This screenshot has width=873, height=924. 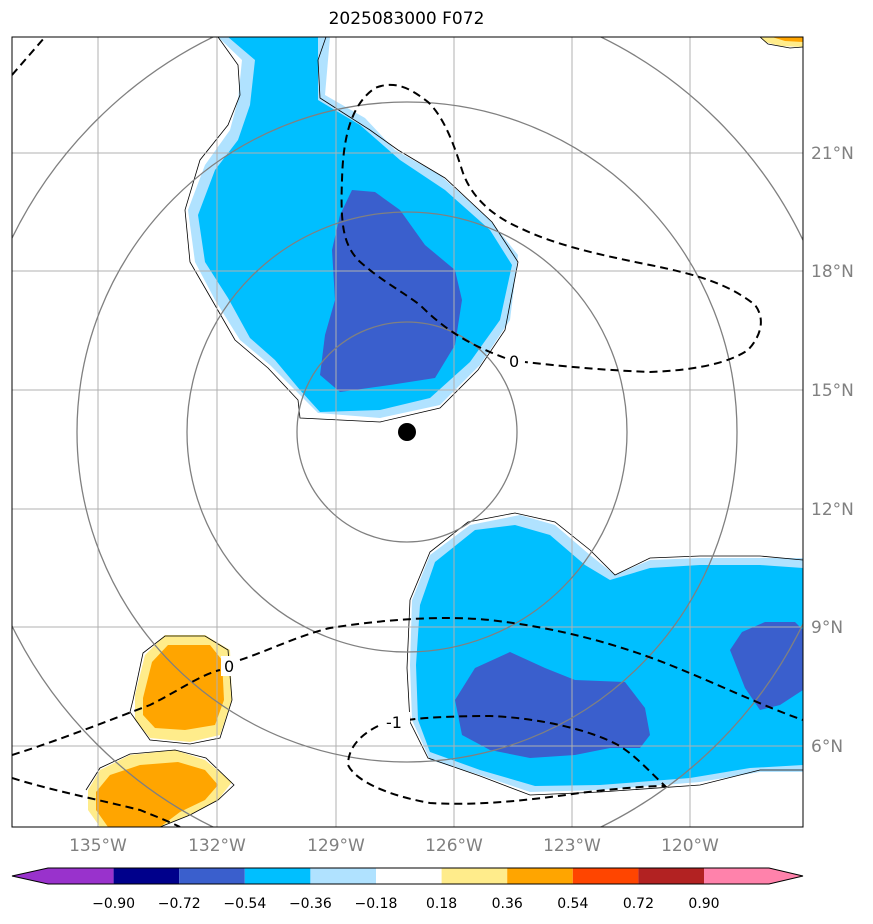 I want to click on lat-label: 12°N, so click(x=832, y=510).